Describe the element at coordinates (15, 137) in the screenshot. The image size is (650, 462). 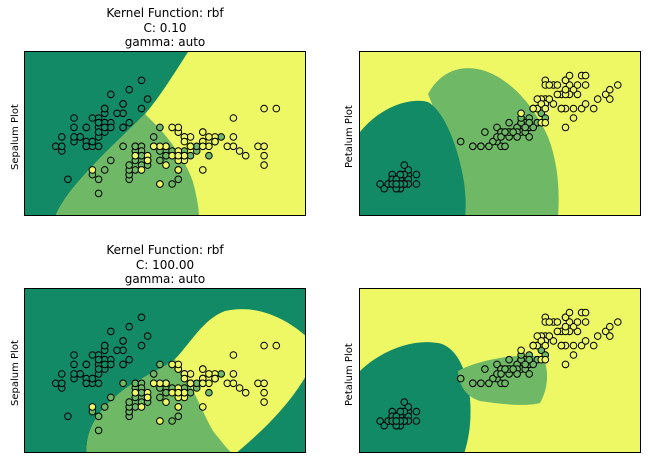
I see `y-axis-label: Sepalum Plot` at that location.